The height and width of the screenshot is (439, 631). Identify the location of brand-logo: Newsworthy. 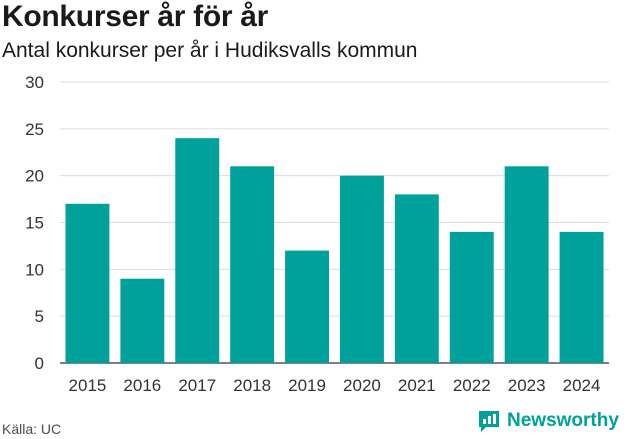
(547, 421).